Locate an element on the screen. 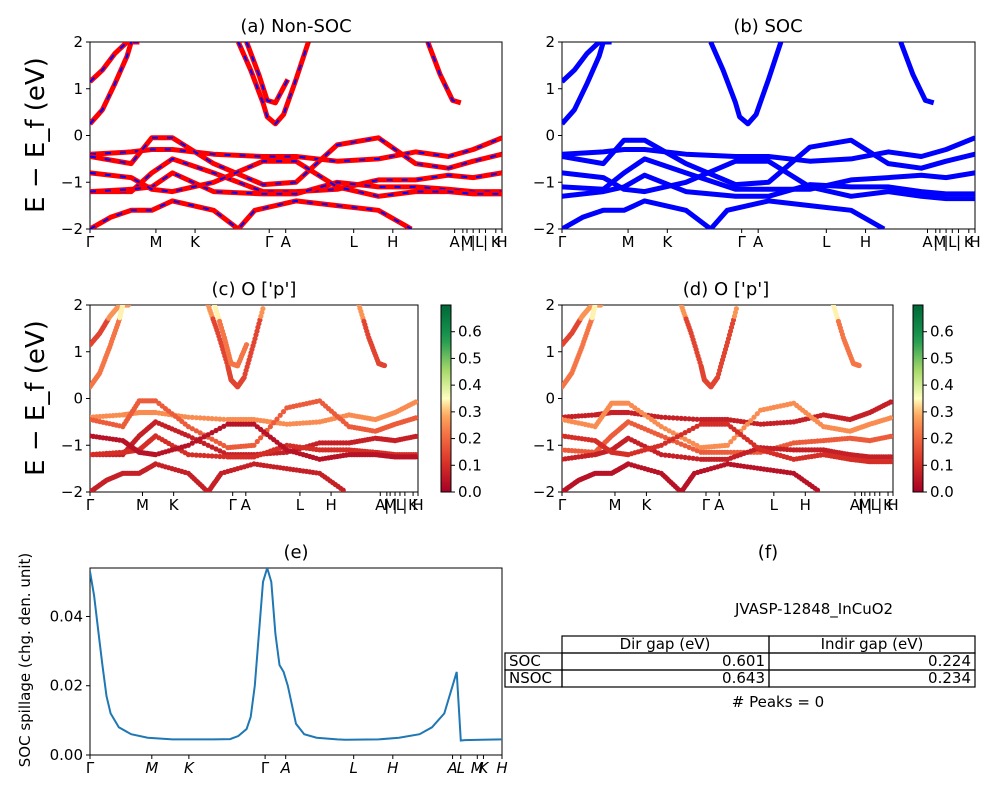 The height and width of the screenshot is (800, 1000). band-line-nonsoc is located at coordinates (115, 63).